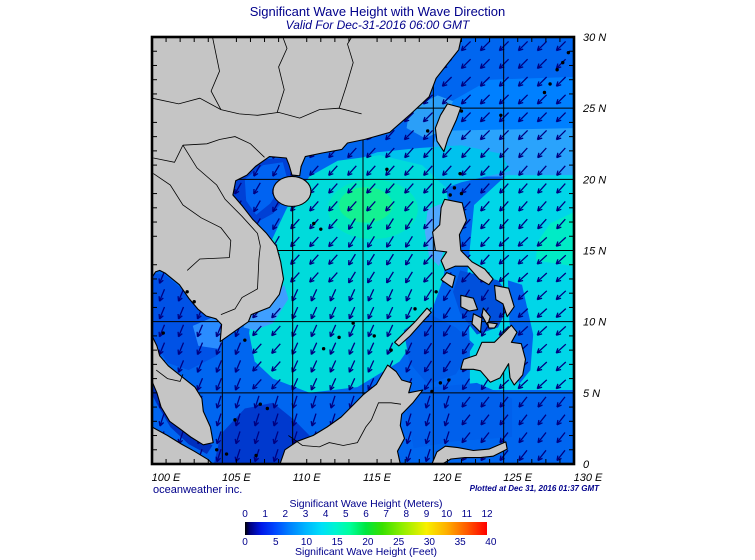 The width and height of the screenshot is (755, 560). Describe the element at coordinates (265, 514) in the screenshot. I see `legend-meters-tick: 1` at that location.